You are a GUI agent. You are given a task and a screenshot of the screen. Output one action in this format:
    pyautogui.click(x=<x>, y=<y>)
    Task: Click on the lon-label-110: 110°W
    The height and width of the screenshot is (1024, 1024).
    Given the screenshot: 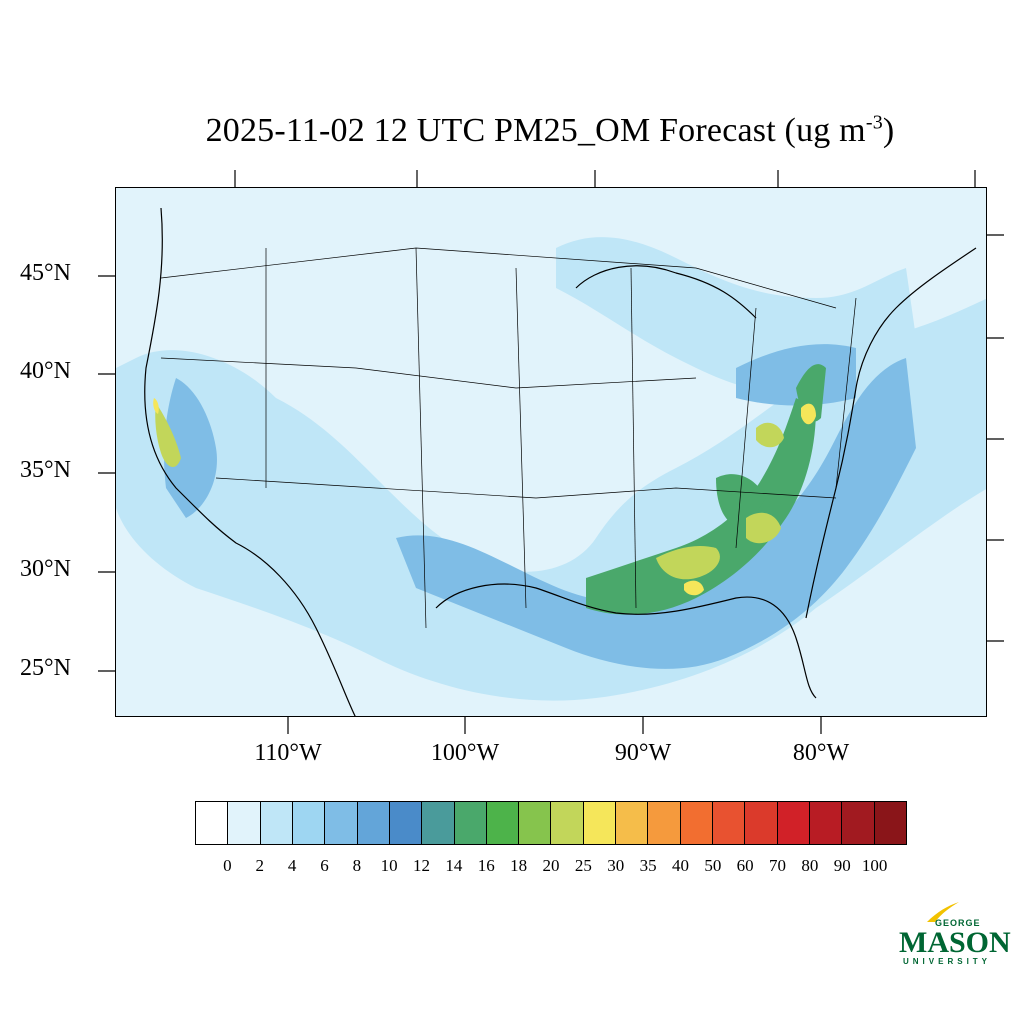 What is the action you would take?
    pyautogui.click(x=288, y=753)
    